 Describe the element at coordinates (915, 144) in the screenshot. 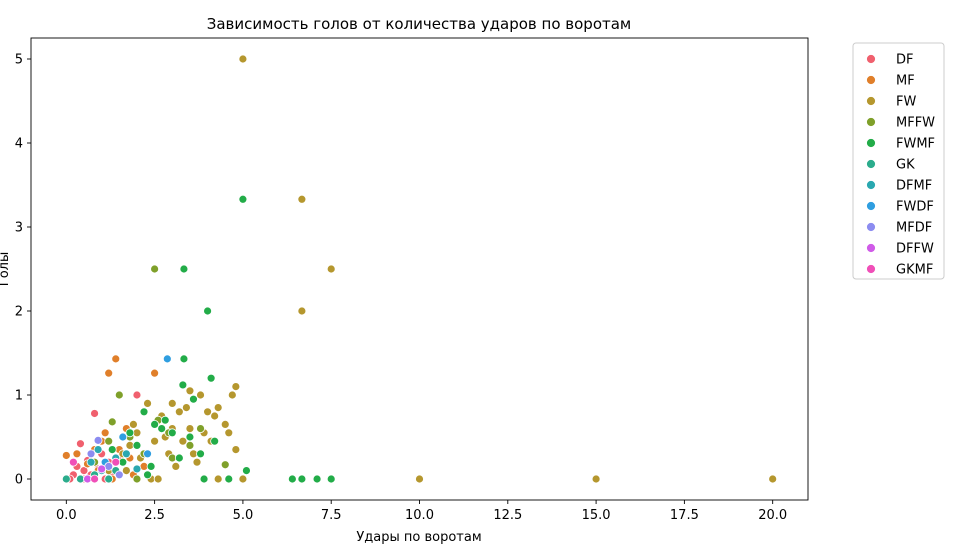

I see `legend-label: FWMF` at that location.